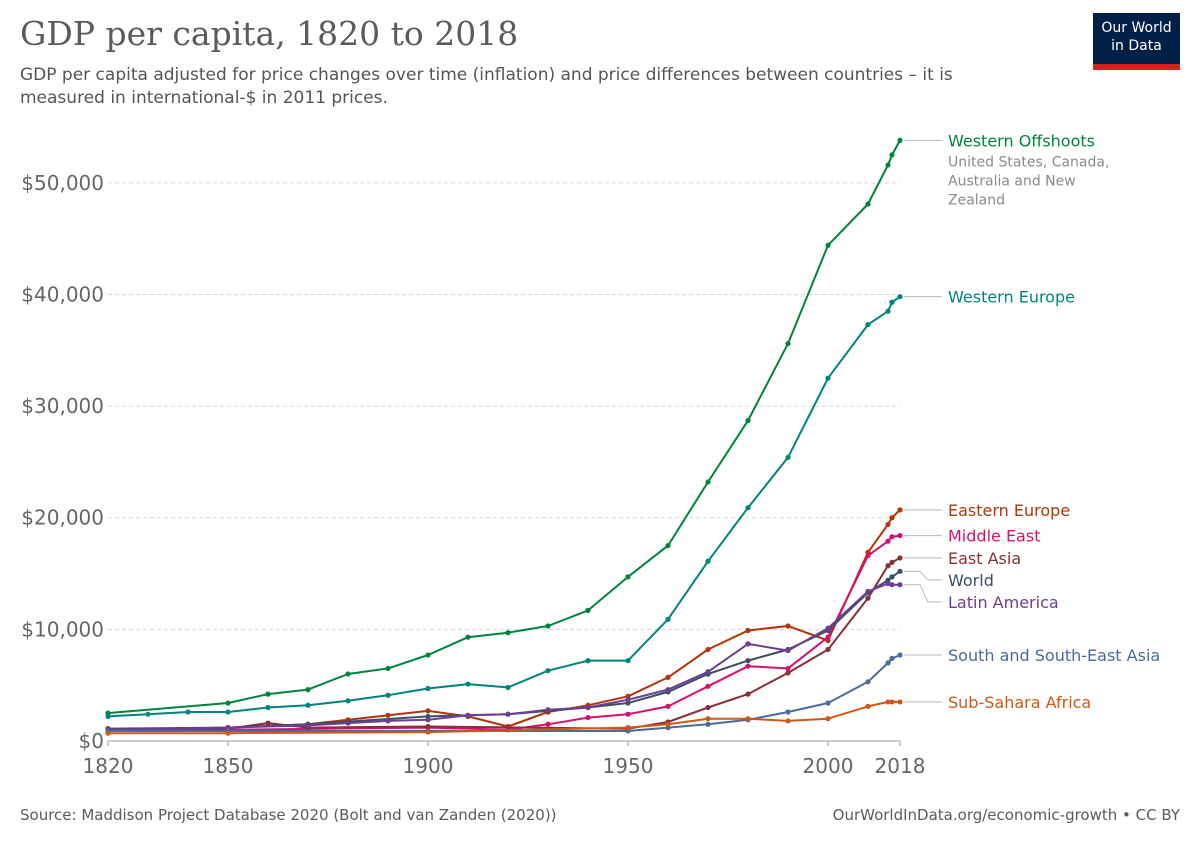 This screenshot has width=1200, height=847. What do you see at coordinates (900, 766) in the screenshot?
I see `x-tick-label: 2018` at bounding box center [900, 766].